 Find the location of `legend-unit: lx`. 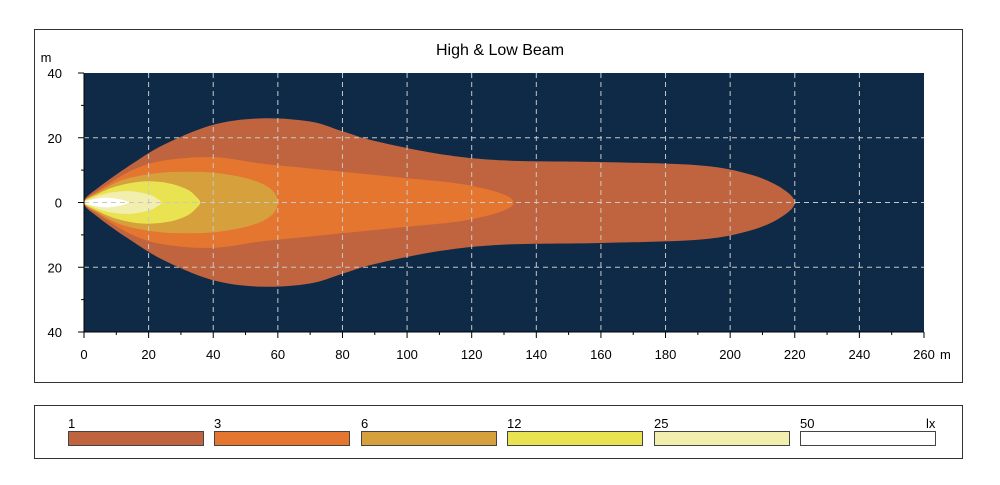

legend-unit: lx is located at coordinates (931, 423).